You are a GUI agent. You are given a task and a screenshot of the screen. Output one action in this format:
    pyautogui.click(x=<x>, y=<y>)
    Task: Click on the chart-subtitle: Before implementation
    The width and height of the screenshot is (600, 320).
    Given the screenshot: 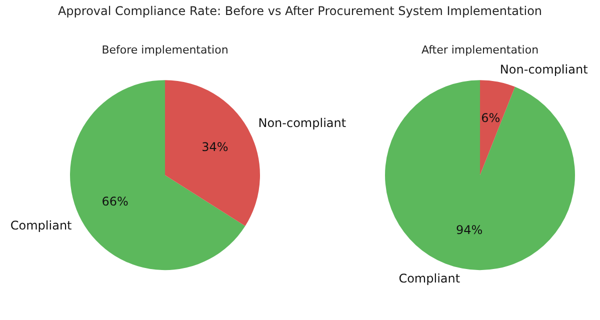 What is the action you would take?
    pyautogui.click(x=165, y=49)
    